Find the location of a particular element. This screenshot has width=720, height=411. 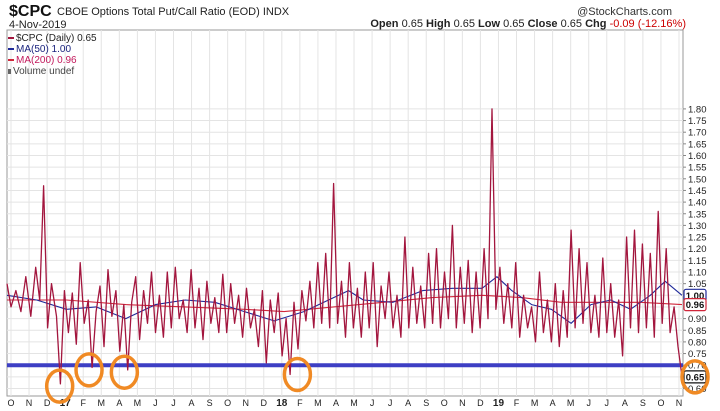

y-tick-label: 1.65 is located at coordinates (697, 144).